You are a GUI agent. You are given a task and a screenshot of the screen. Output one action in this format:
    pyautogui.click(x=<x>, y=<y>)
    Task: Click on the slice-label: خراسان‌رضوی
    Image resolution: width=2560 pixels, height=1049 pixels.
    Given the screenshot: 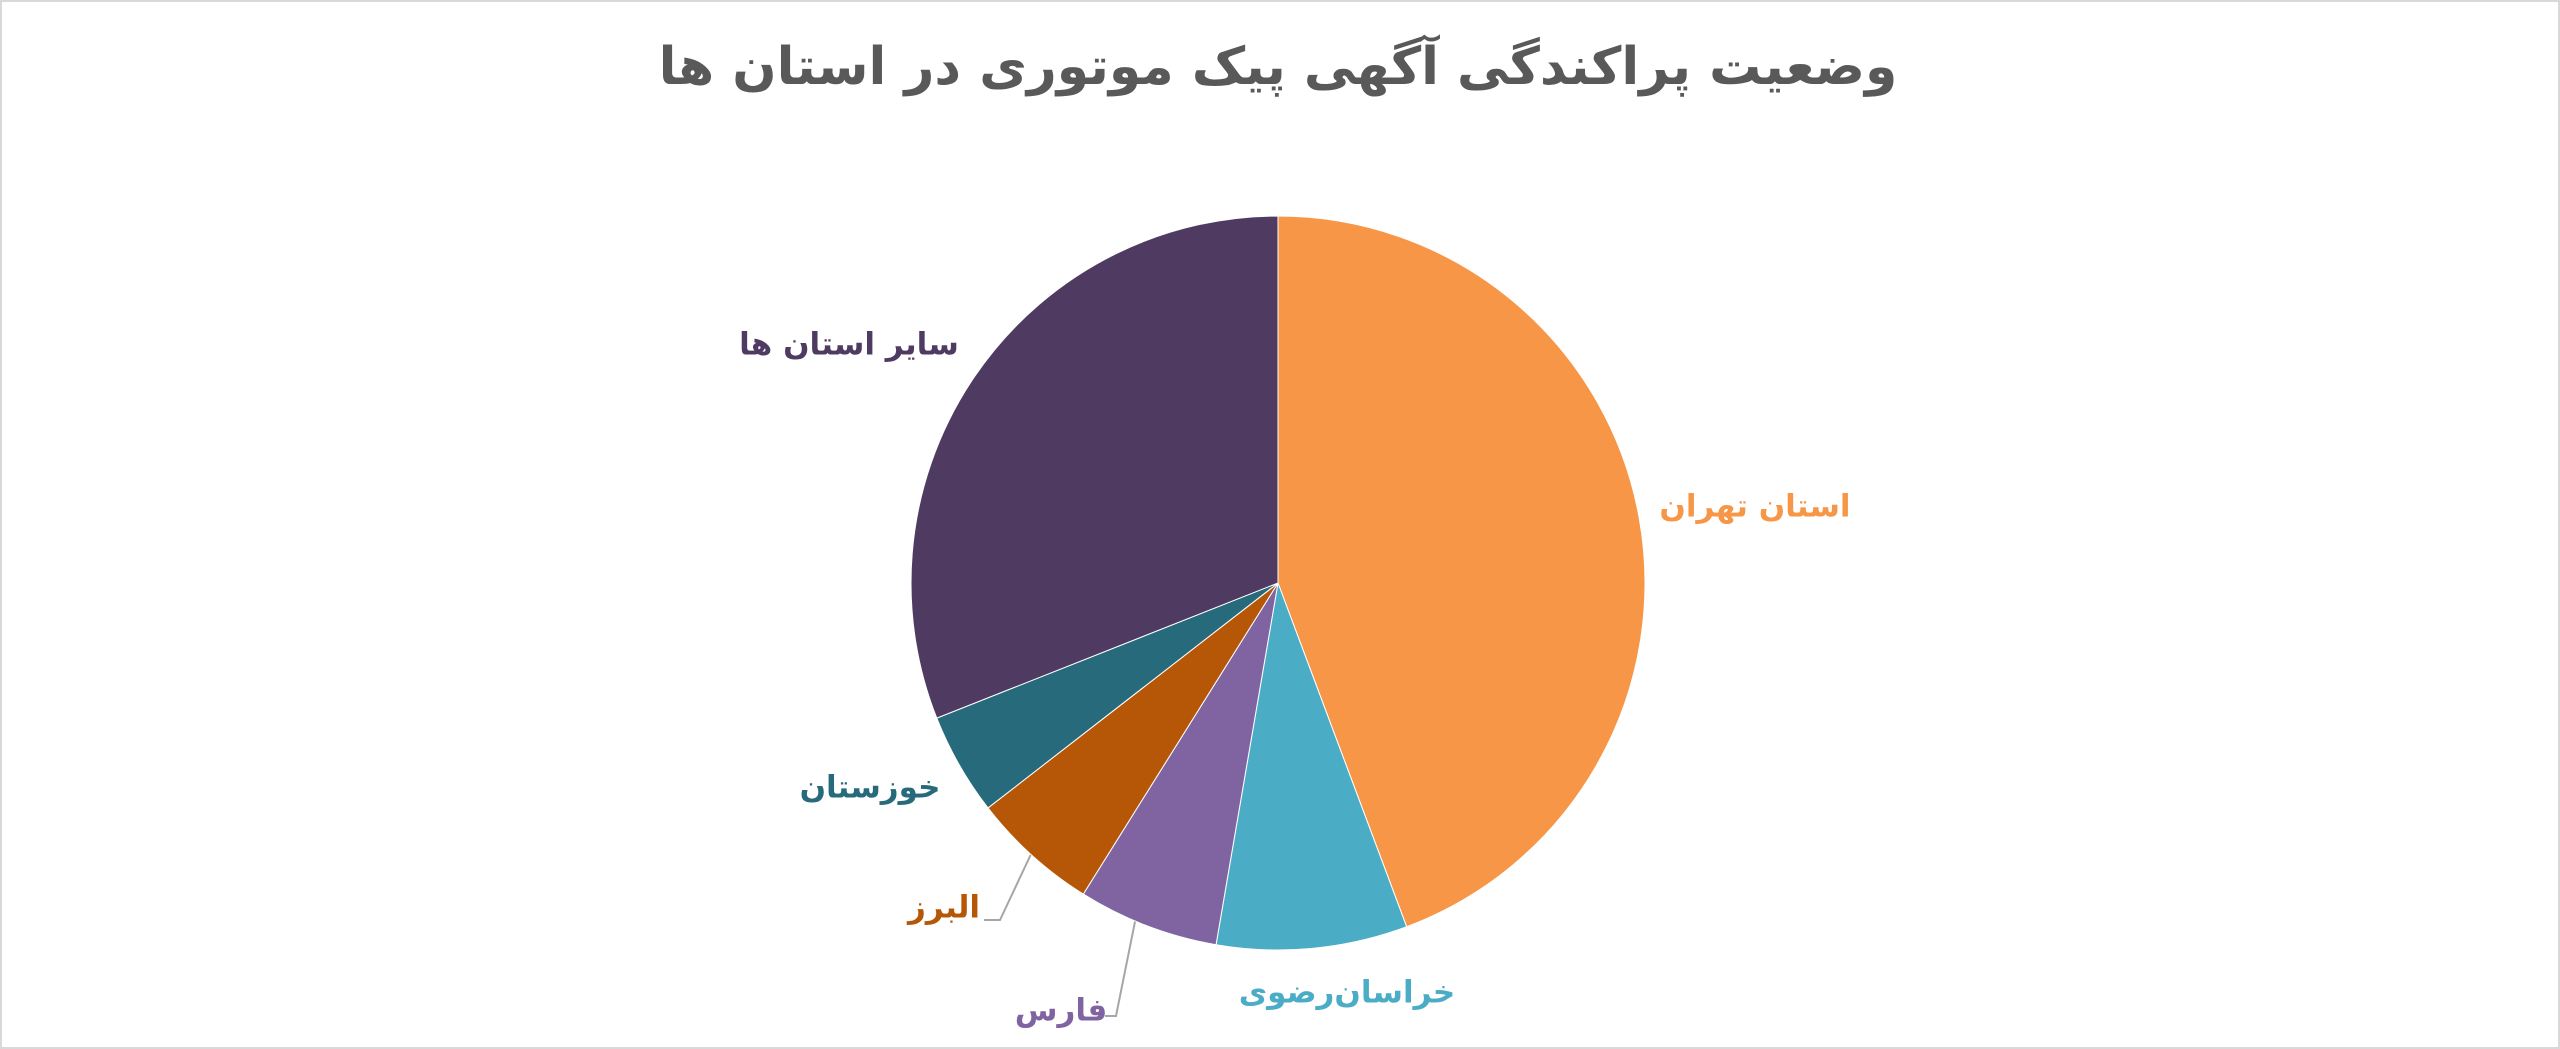 What is the action you would take?
    pyautogui.click(x=1347, y=993)
    